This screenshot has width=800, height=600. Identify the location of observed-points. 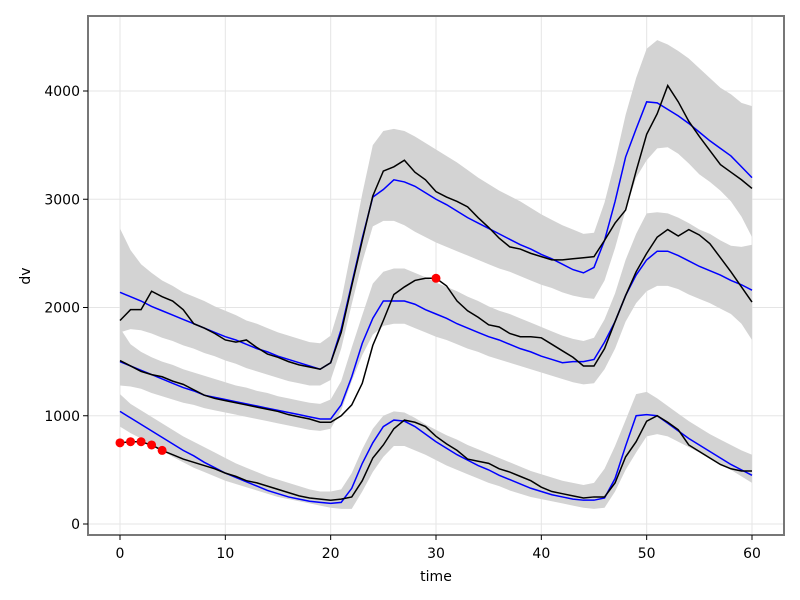
(278, 364).